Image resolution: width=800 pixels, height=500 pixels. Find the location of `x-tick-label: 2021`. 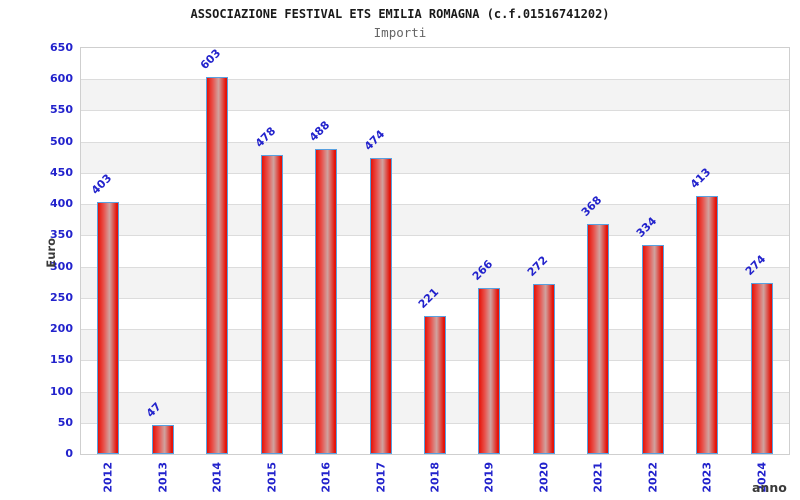

x-tick-label: 2021 is located at coordinates (598, 477).